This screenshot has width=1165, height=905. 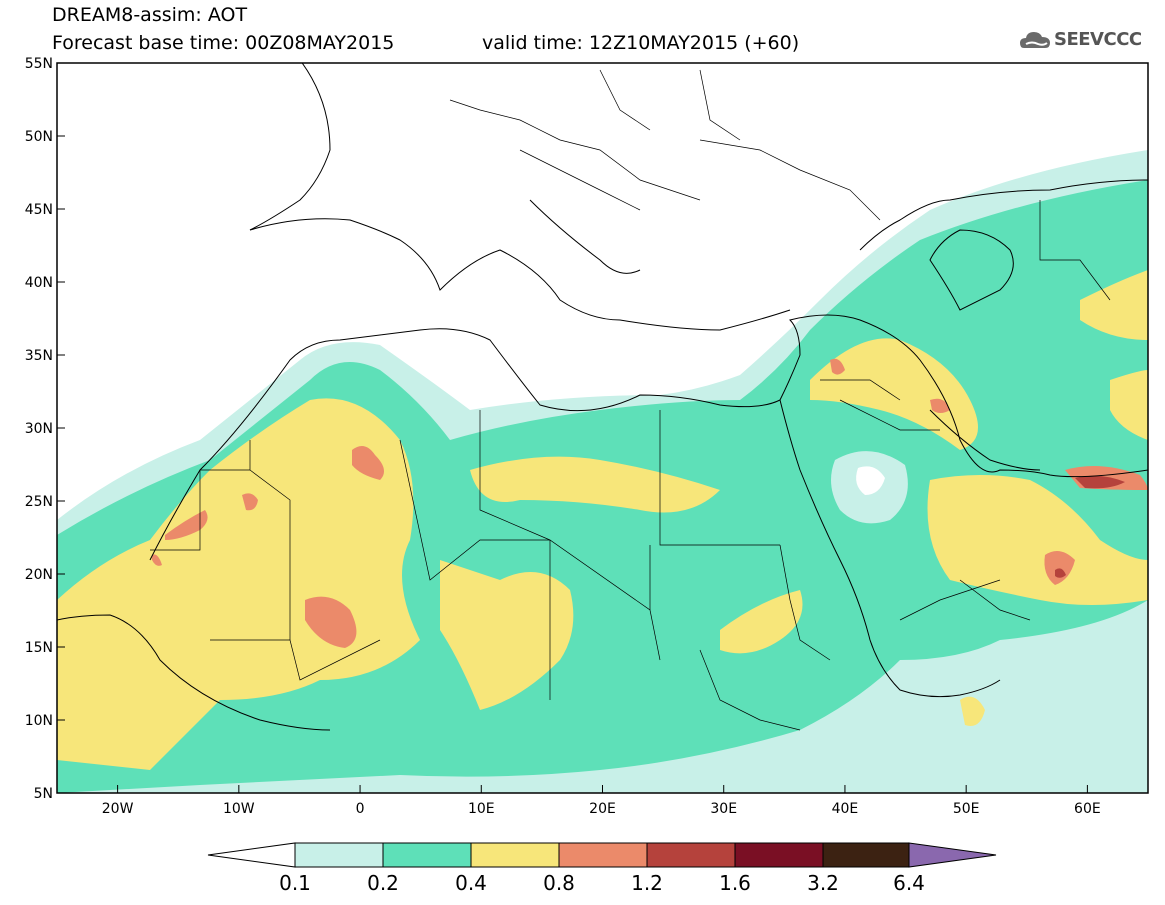 What do you see at coordinates (360, 809) in the screenshot?
I see `lon-tick-label: 0` at bounding box center [360, 809].